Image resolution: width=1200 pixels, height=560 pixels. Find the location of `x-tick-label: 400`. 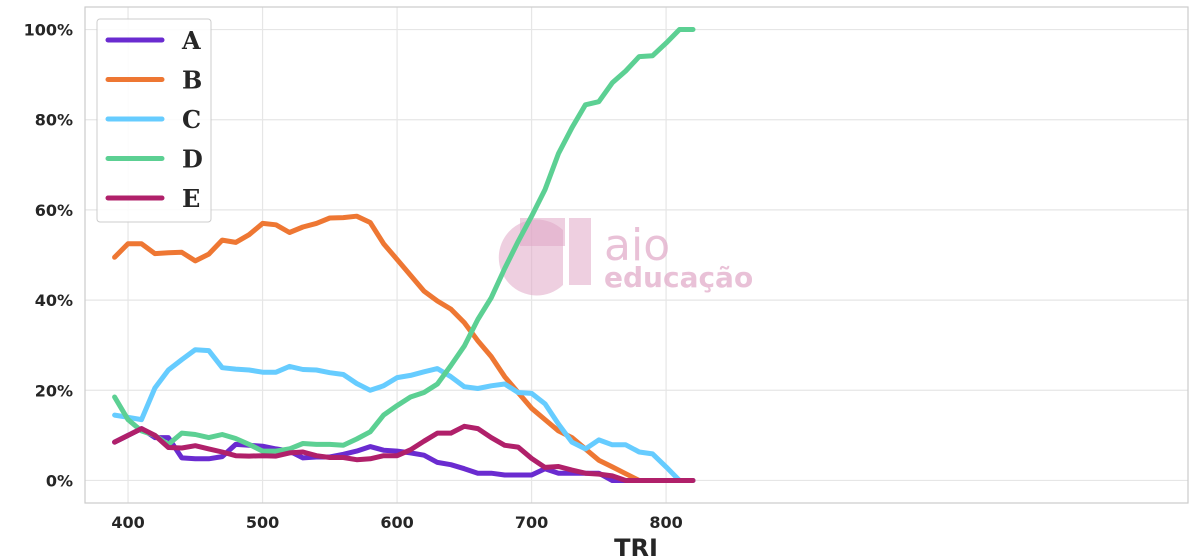

x-tick-label: 400 is located at coordinates (127, 522).